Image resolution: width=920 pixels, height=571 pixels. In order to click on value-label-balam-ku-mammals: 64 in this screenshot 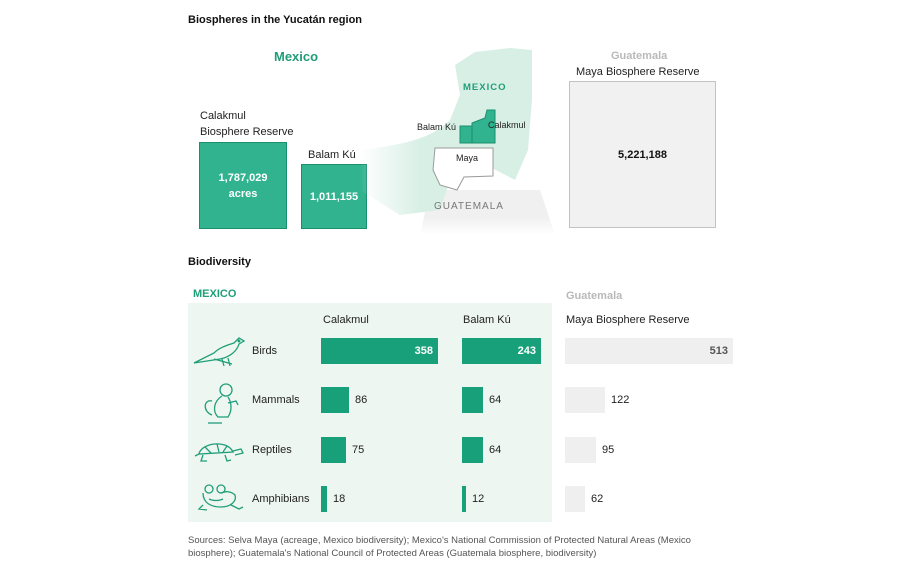, I will do `click(495, 400)`.